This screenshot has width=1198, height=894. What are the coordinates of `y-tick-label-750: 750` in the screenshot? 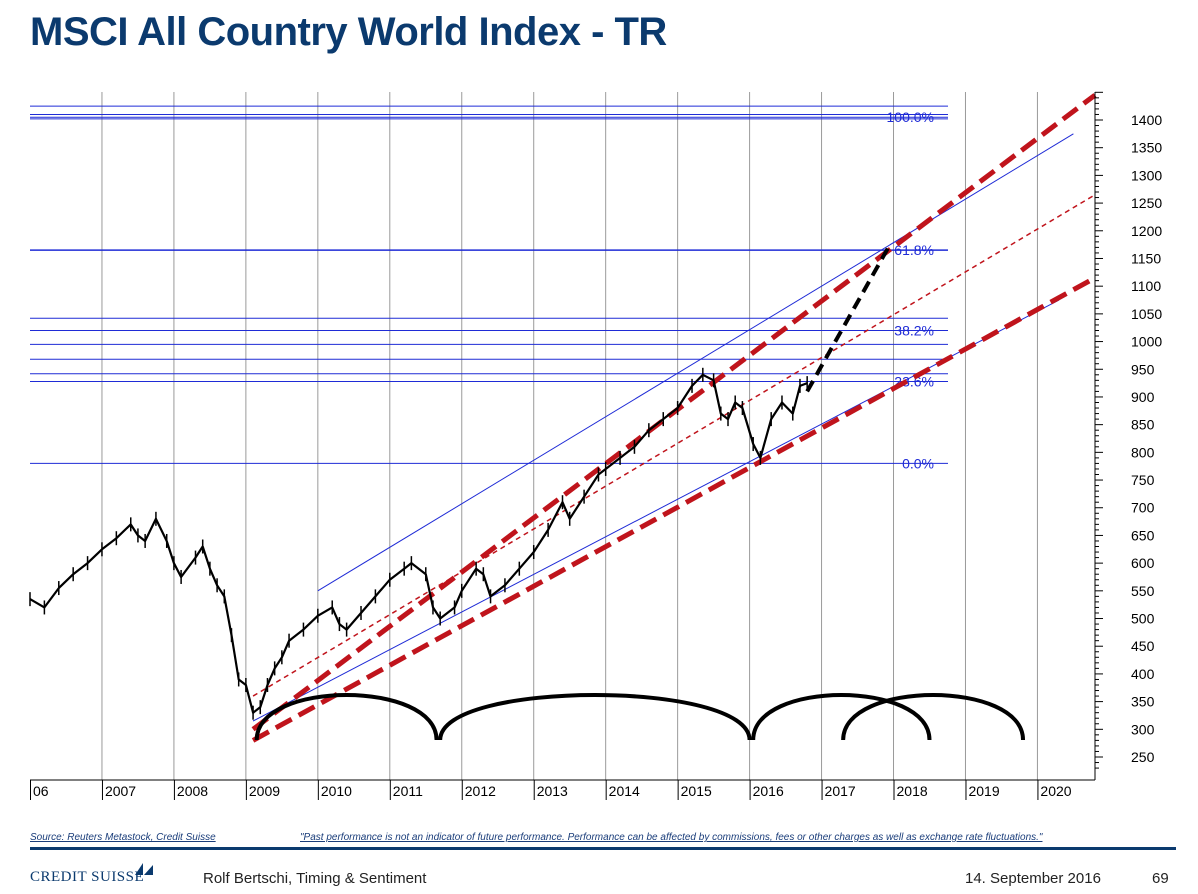 It's located at (1143, 480).